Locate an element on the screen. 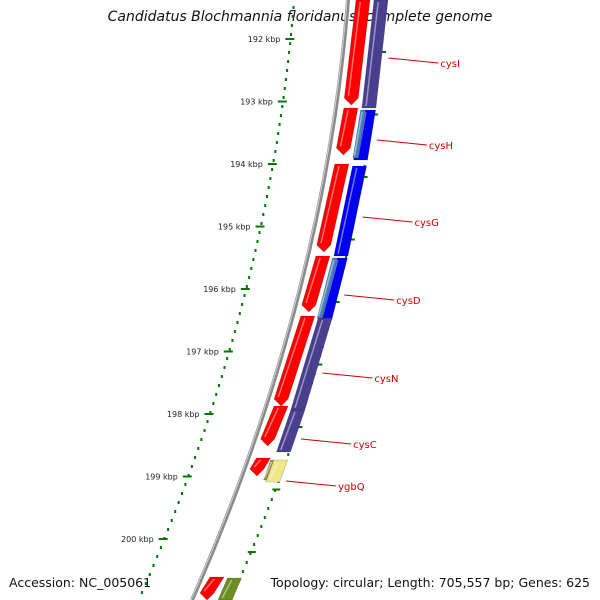 This screenshot has height=600, width=600. ruler-tick-label: 193 kbp is located at coordinates (256, 102).